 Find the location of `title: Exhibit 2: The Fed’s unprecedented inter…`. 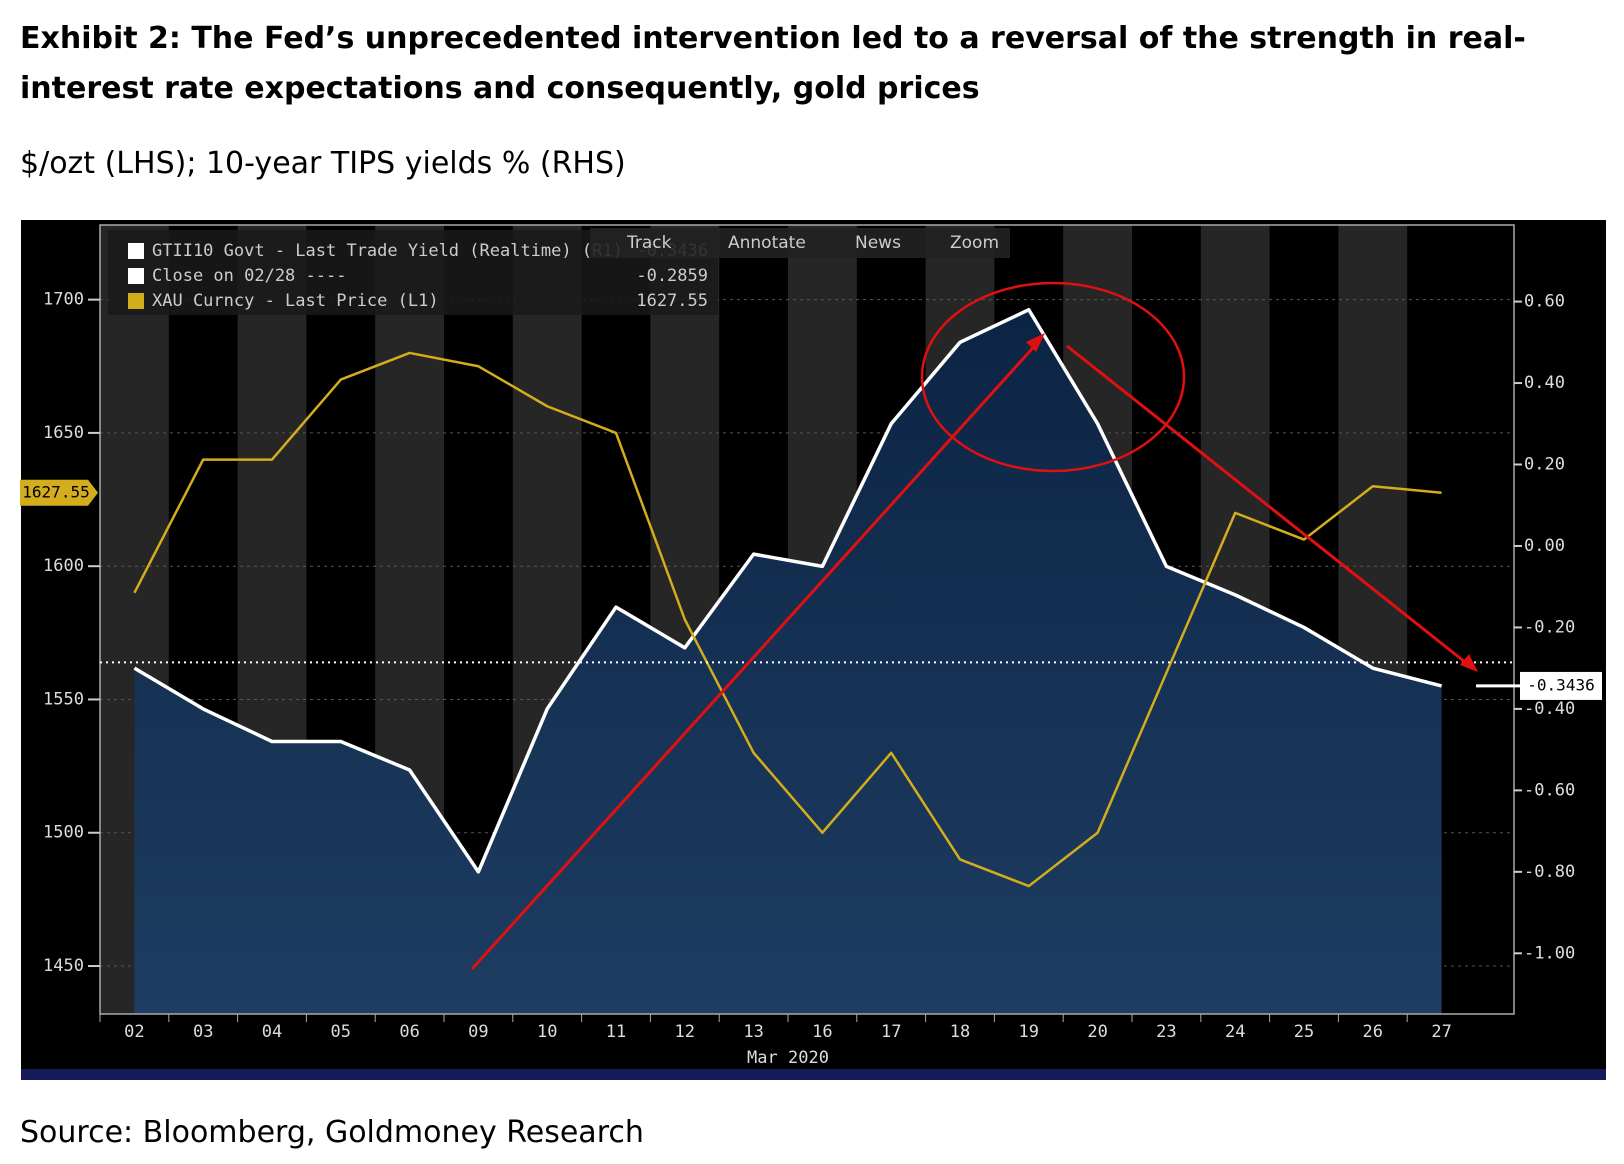

title: Exhibit 2: The Fed’s unprecedented inter… is located at coordinates (773, 63).